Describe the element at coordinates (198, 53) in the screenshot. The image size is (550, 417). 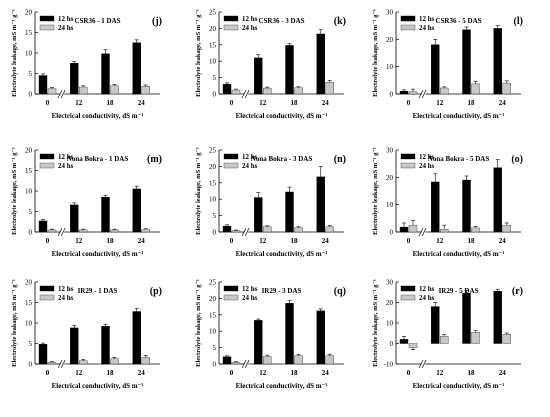
I see `y-axis-label: Electrolyte leakage, mS m⁻¹ g⁻¹` at that location.